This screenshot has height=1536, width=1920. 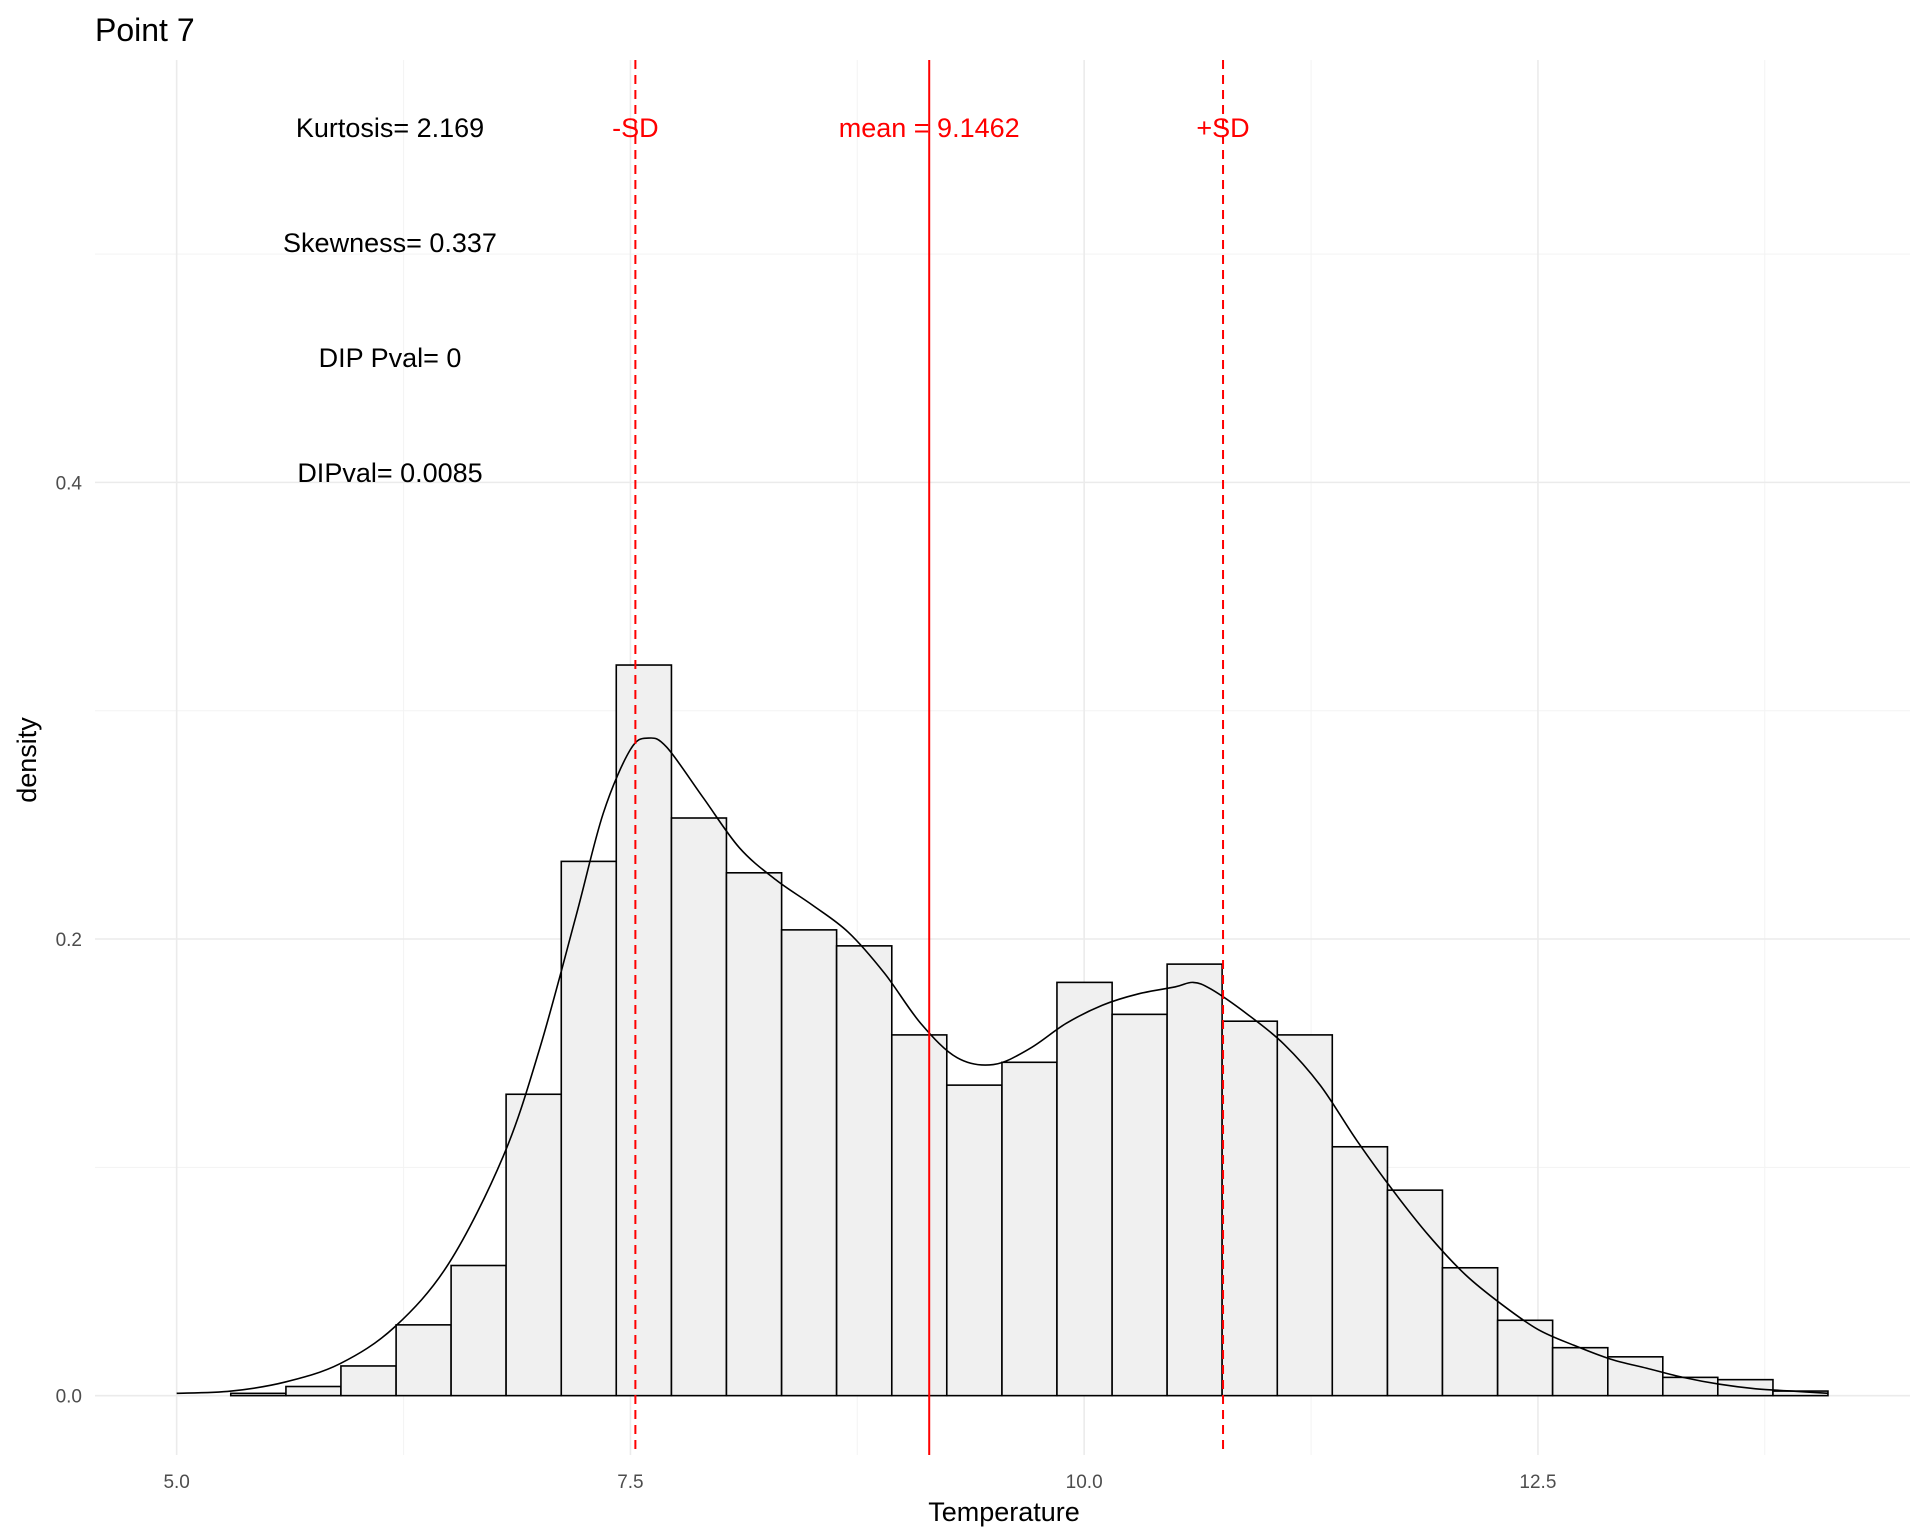 I want to click on mean-label: mean = 9.1462, so click(x=929, y=128).